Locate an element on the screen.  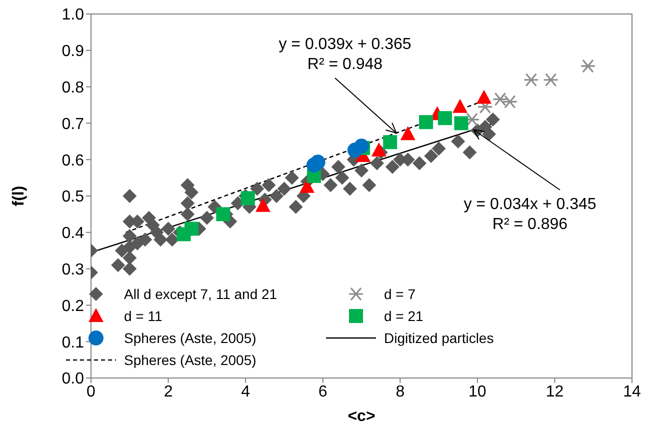
x-axis-title: <c> is located at coordinates (362, 416).